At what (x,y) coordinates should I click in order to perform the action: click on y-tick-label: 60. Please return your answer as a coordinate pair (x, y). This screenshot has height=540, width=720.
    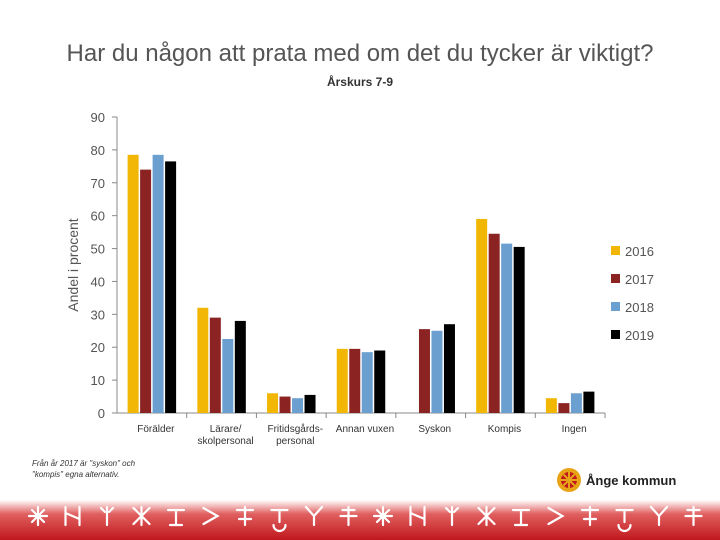
    Looking at the image, I should click on (98, 216).